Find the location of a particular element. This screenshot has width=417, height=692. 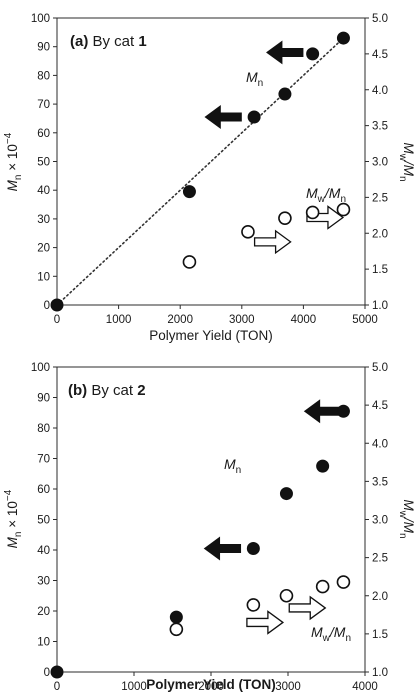

panel-title: (b) By cat 2 is located at coordinates (107, 390).